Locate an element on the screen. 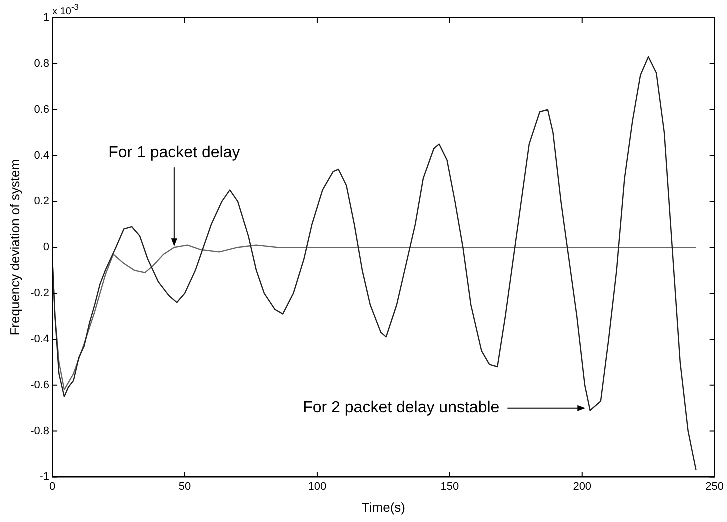 Image resolution: width=727 pixels, height=522 pixels. annotation: For 2 packet delay unstable is located at coordinates (401, 408).